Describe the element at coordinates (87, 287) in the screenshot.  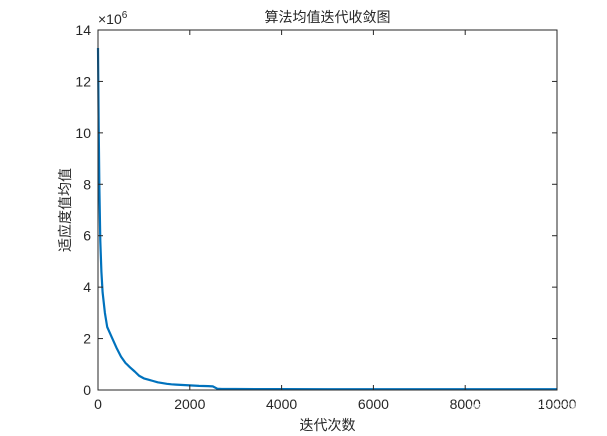
I see `y-tick-label-2: 4` at that location.